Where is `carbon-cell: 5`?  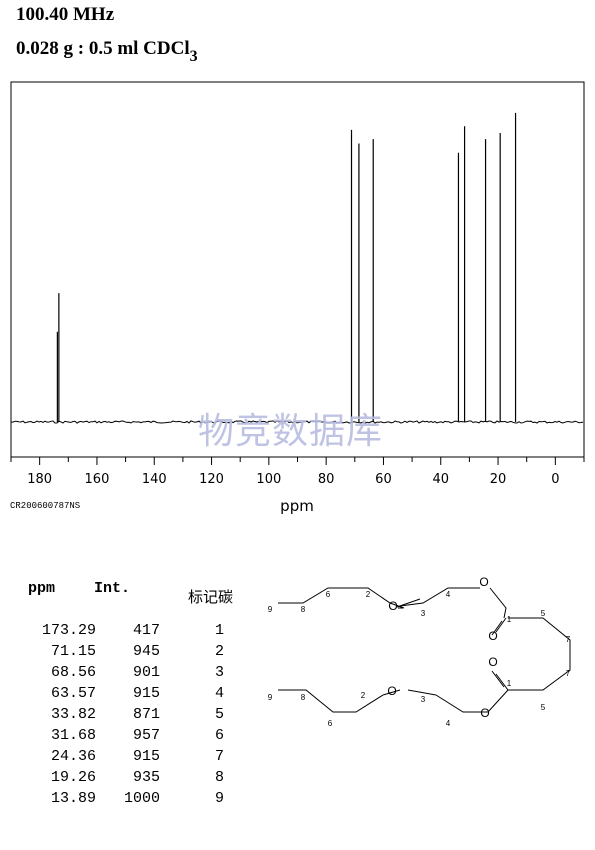 carbon-cell: 5 is located at coordinates (219, 714).